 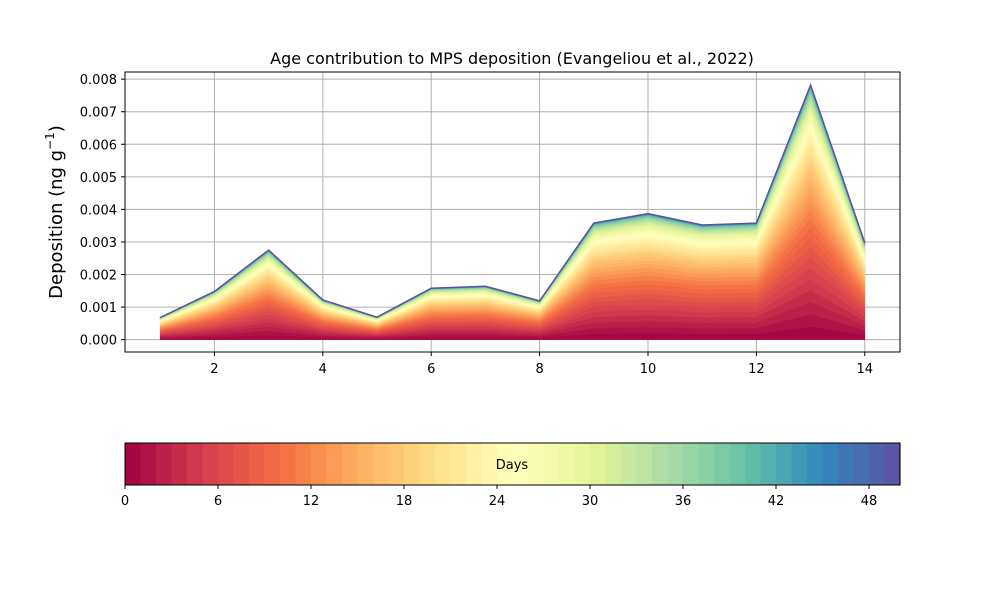 I want to click on colorbar-tick-label: 12, so click(x=311, y=501).